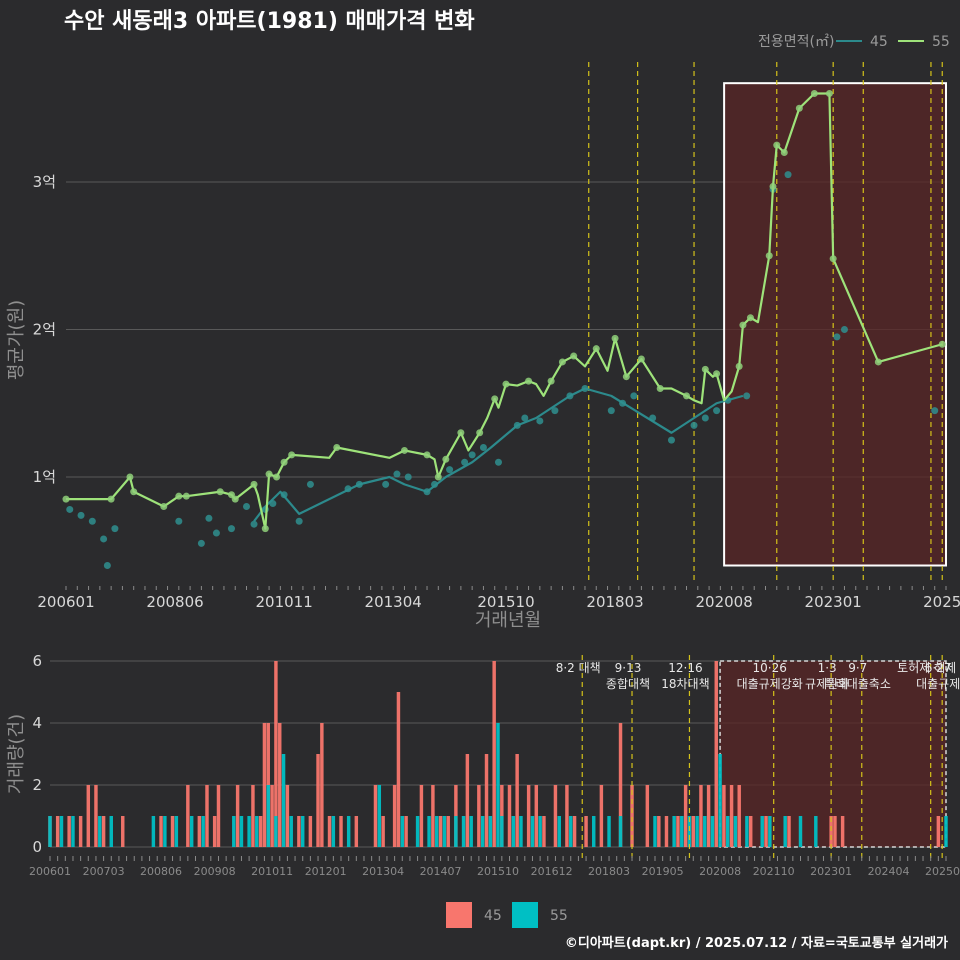 This screenshot has height=960, width=960. What do you see at coordinates (493, 916) in the screenshot?
I see `bottom-legend-label-45: 45` at bounding box center [493, 916].